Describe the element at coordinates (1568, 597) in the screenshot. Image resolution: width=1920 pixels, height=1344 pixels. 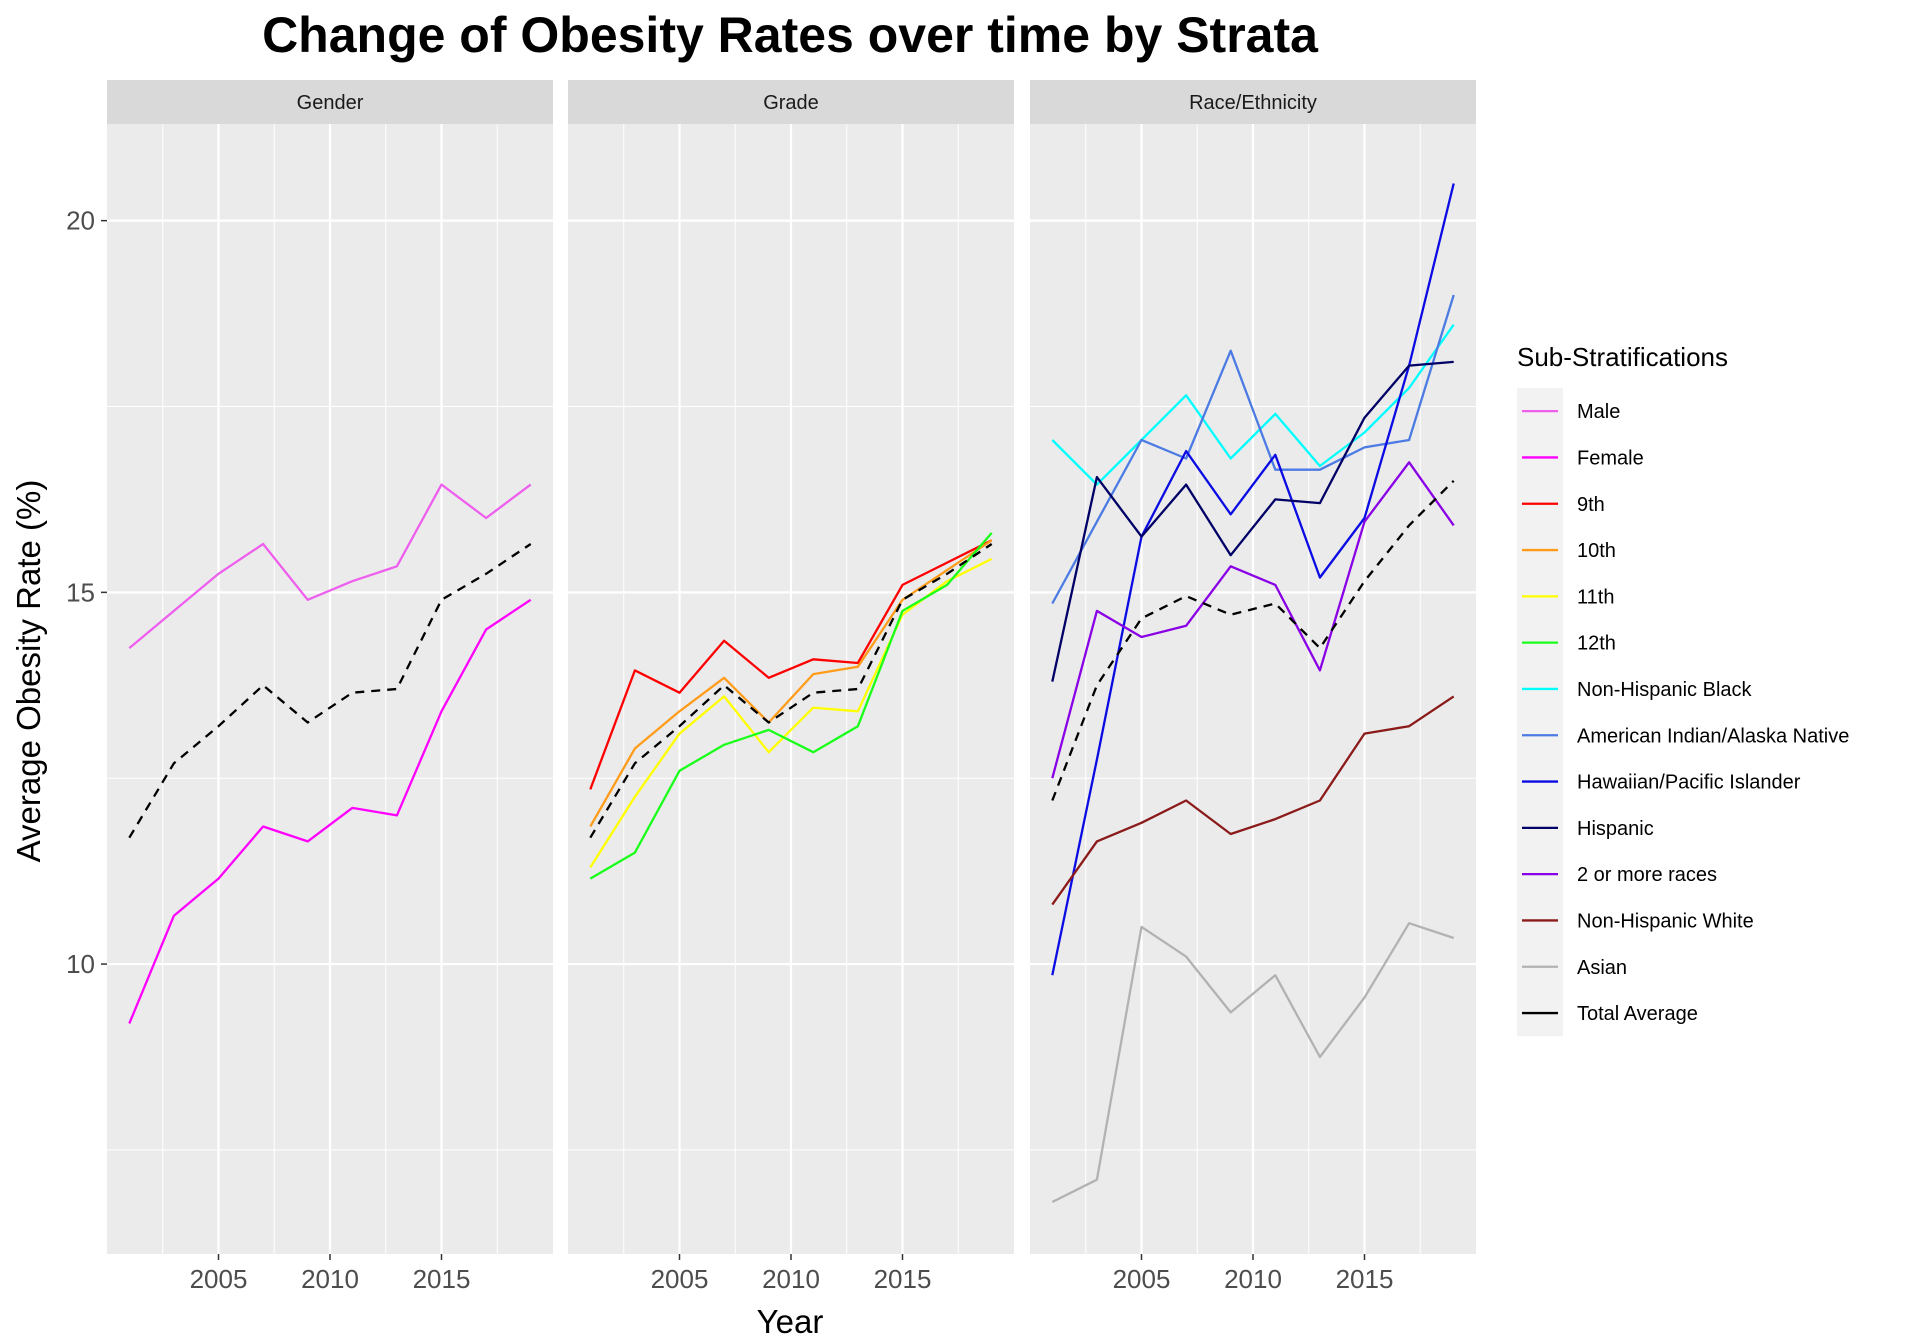
I see `legend-item-11th: 11th` at that location.